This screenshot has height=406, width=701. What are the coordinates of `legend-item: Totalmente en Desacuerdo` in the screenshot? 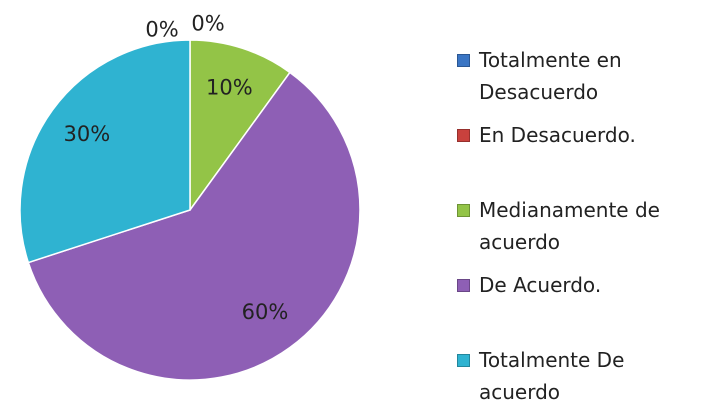 It's located at (562, 81).